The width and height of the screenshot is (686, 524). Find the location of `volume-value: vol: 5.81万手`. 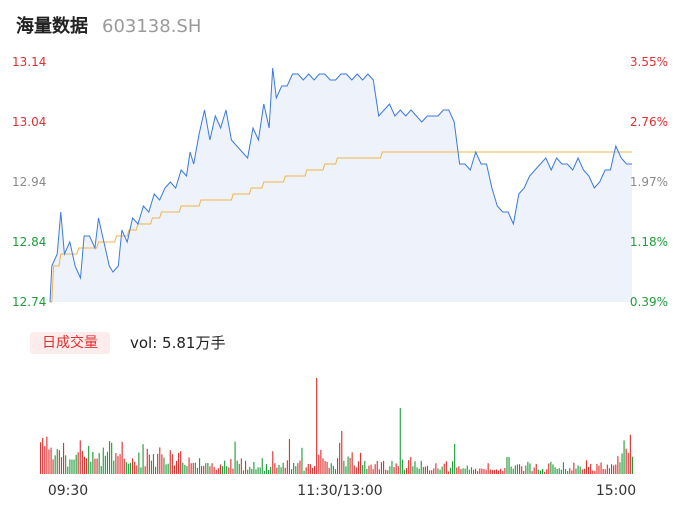

volume-value: vol: 5.81万手 is located at coordinates (178, 343).